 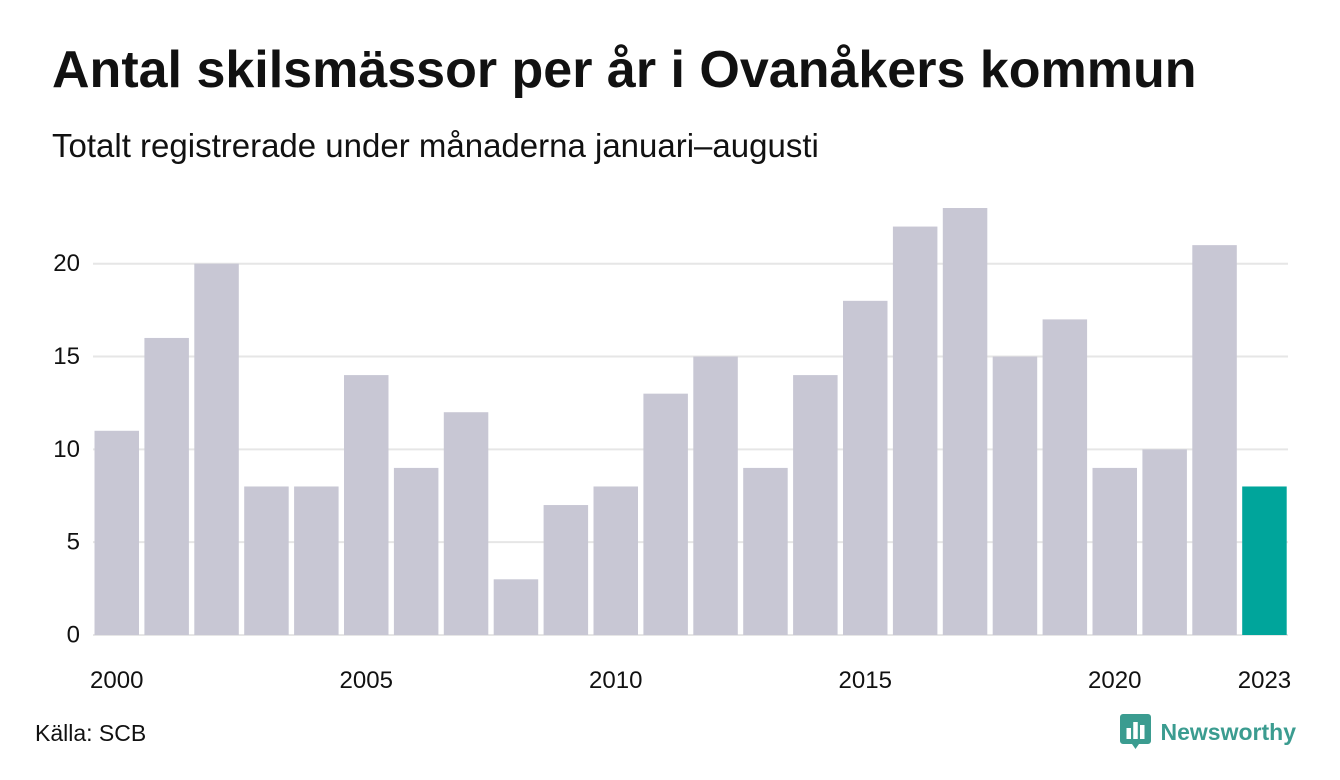 I want to click on bar-2002, so click(x=216, y=449).